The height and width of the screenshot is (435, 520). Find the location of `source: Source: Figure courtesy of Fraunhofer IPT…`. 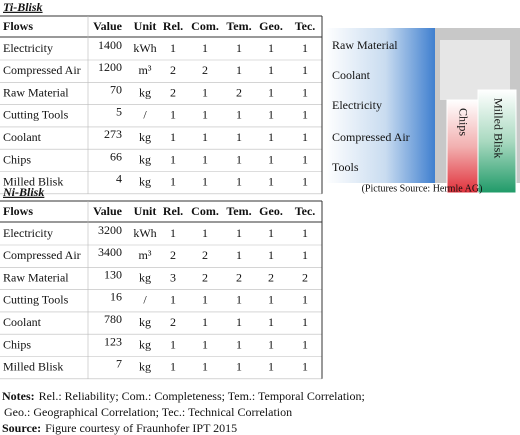

source: Source: Figure courtesy of Fraunhofer IPT… is located at coordinates (119, 428).